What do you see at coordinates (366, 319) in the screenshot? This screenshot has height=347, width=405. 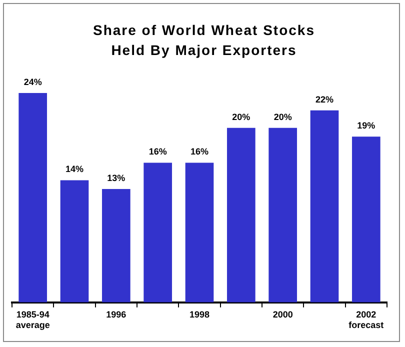 I see `x-tick-label: 2002 forecast` at bounding box center [366, 319].